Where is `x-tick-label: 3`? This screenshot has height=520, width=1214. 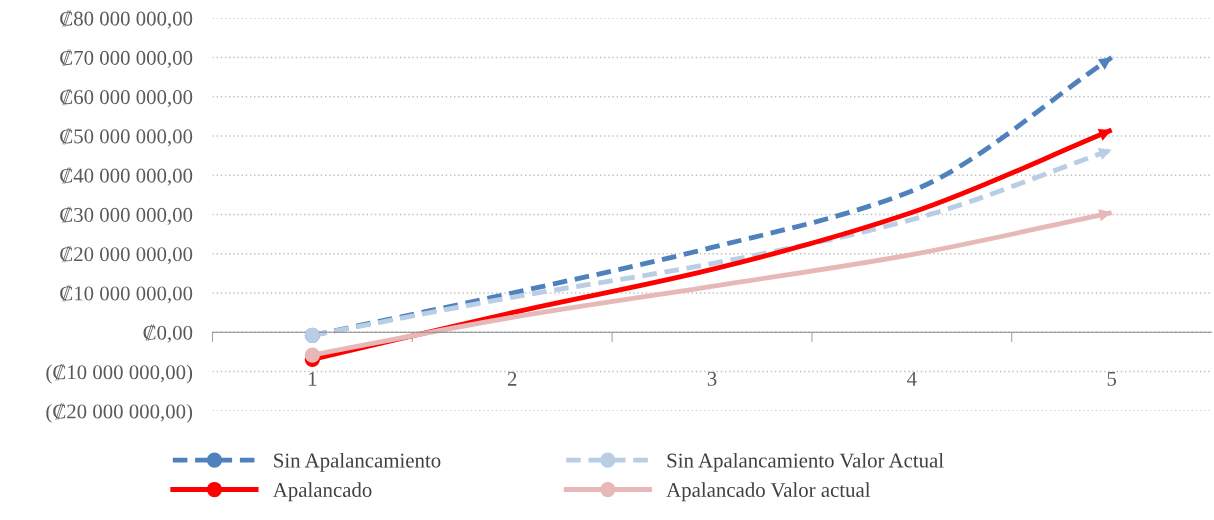
x-tick-label: 3 is located at coordinates (712, 378).